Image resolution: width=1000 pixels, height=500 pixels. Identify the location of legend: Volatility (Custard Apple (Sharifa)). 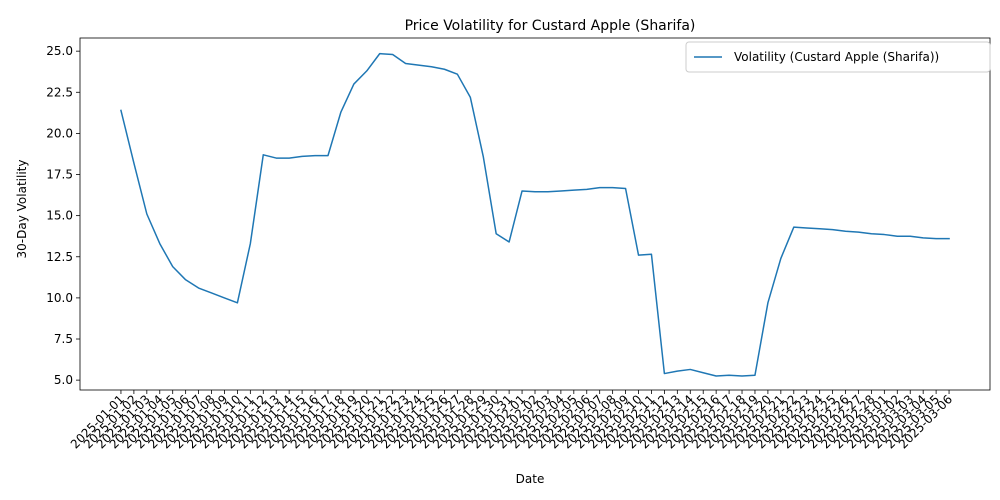
(838, 57).